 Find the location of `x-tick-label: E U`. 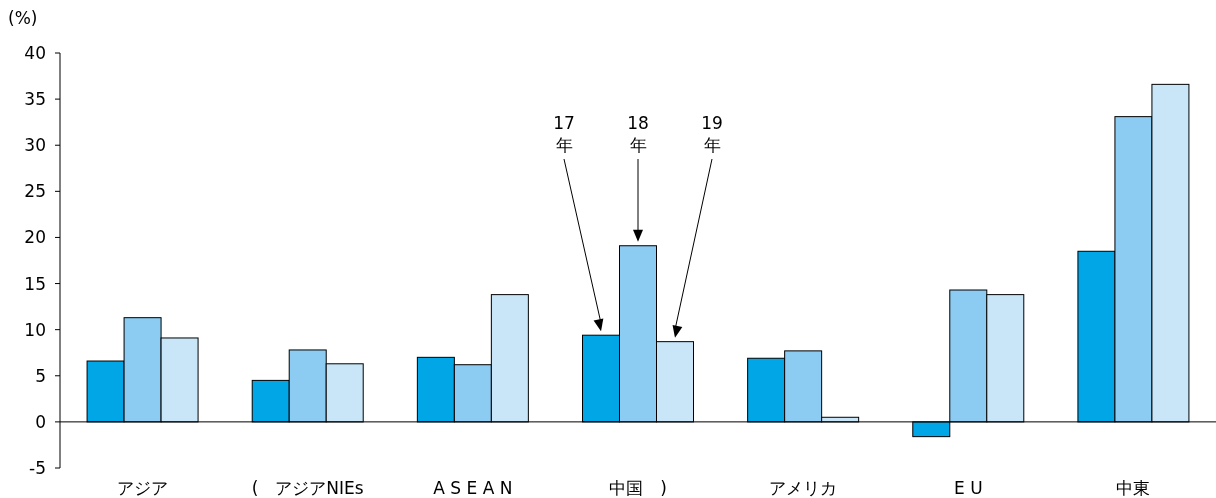

x-tick-label: E U is located at coordinates (968, 488).